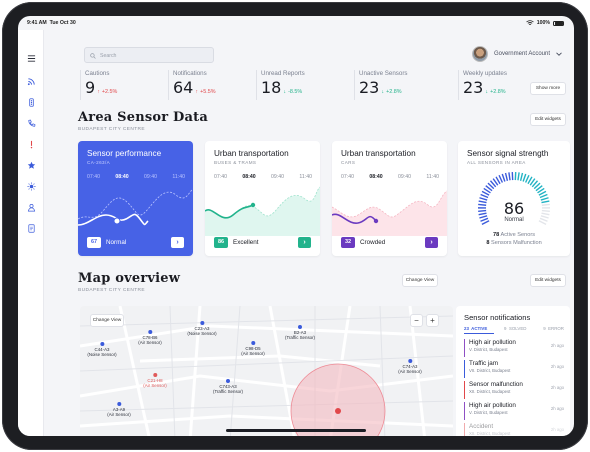 Image resolution: width=590 pixels, height=452 pixels. Describe the element at coordinates (31, 207) in the screenshot. I see `user-pin-icon` at that location.